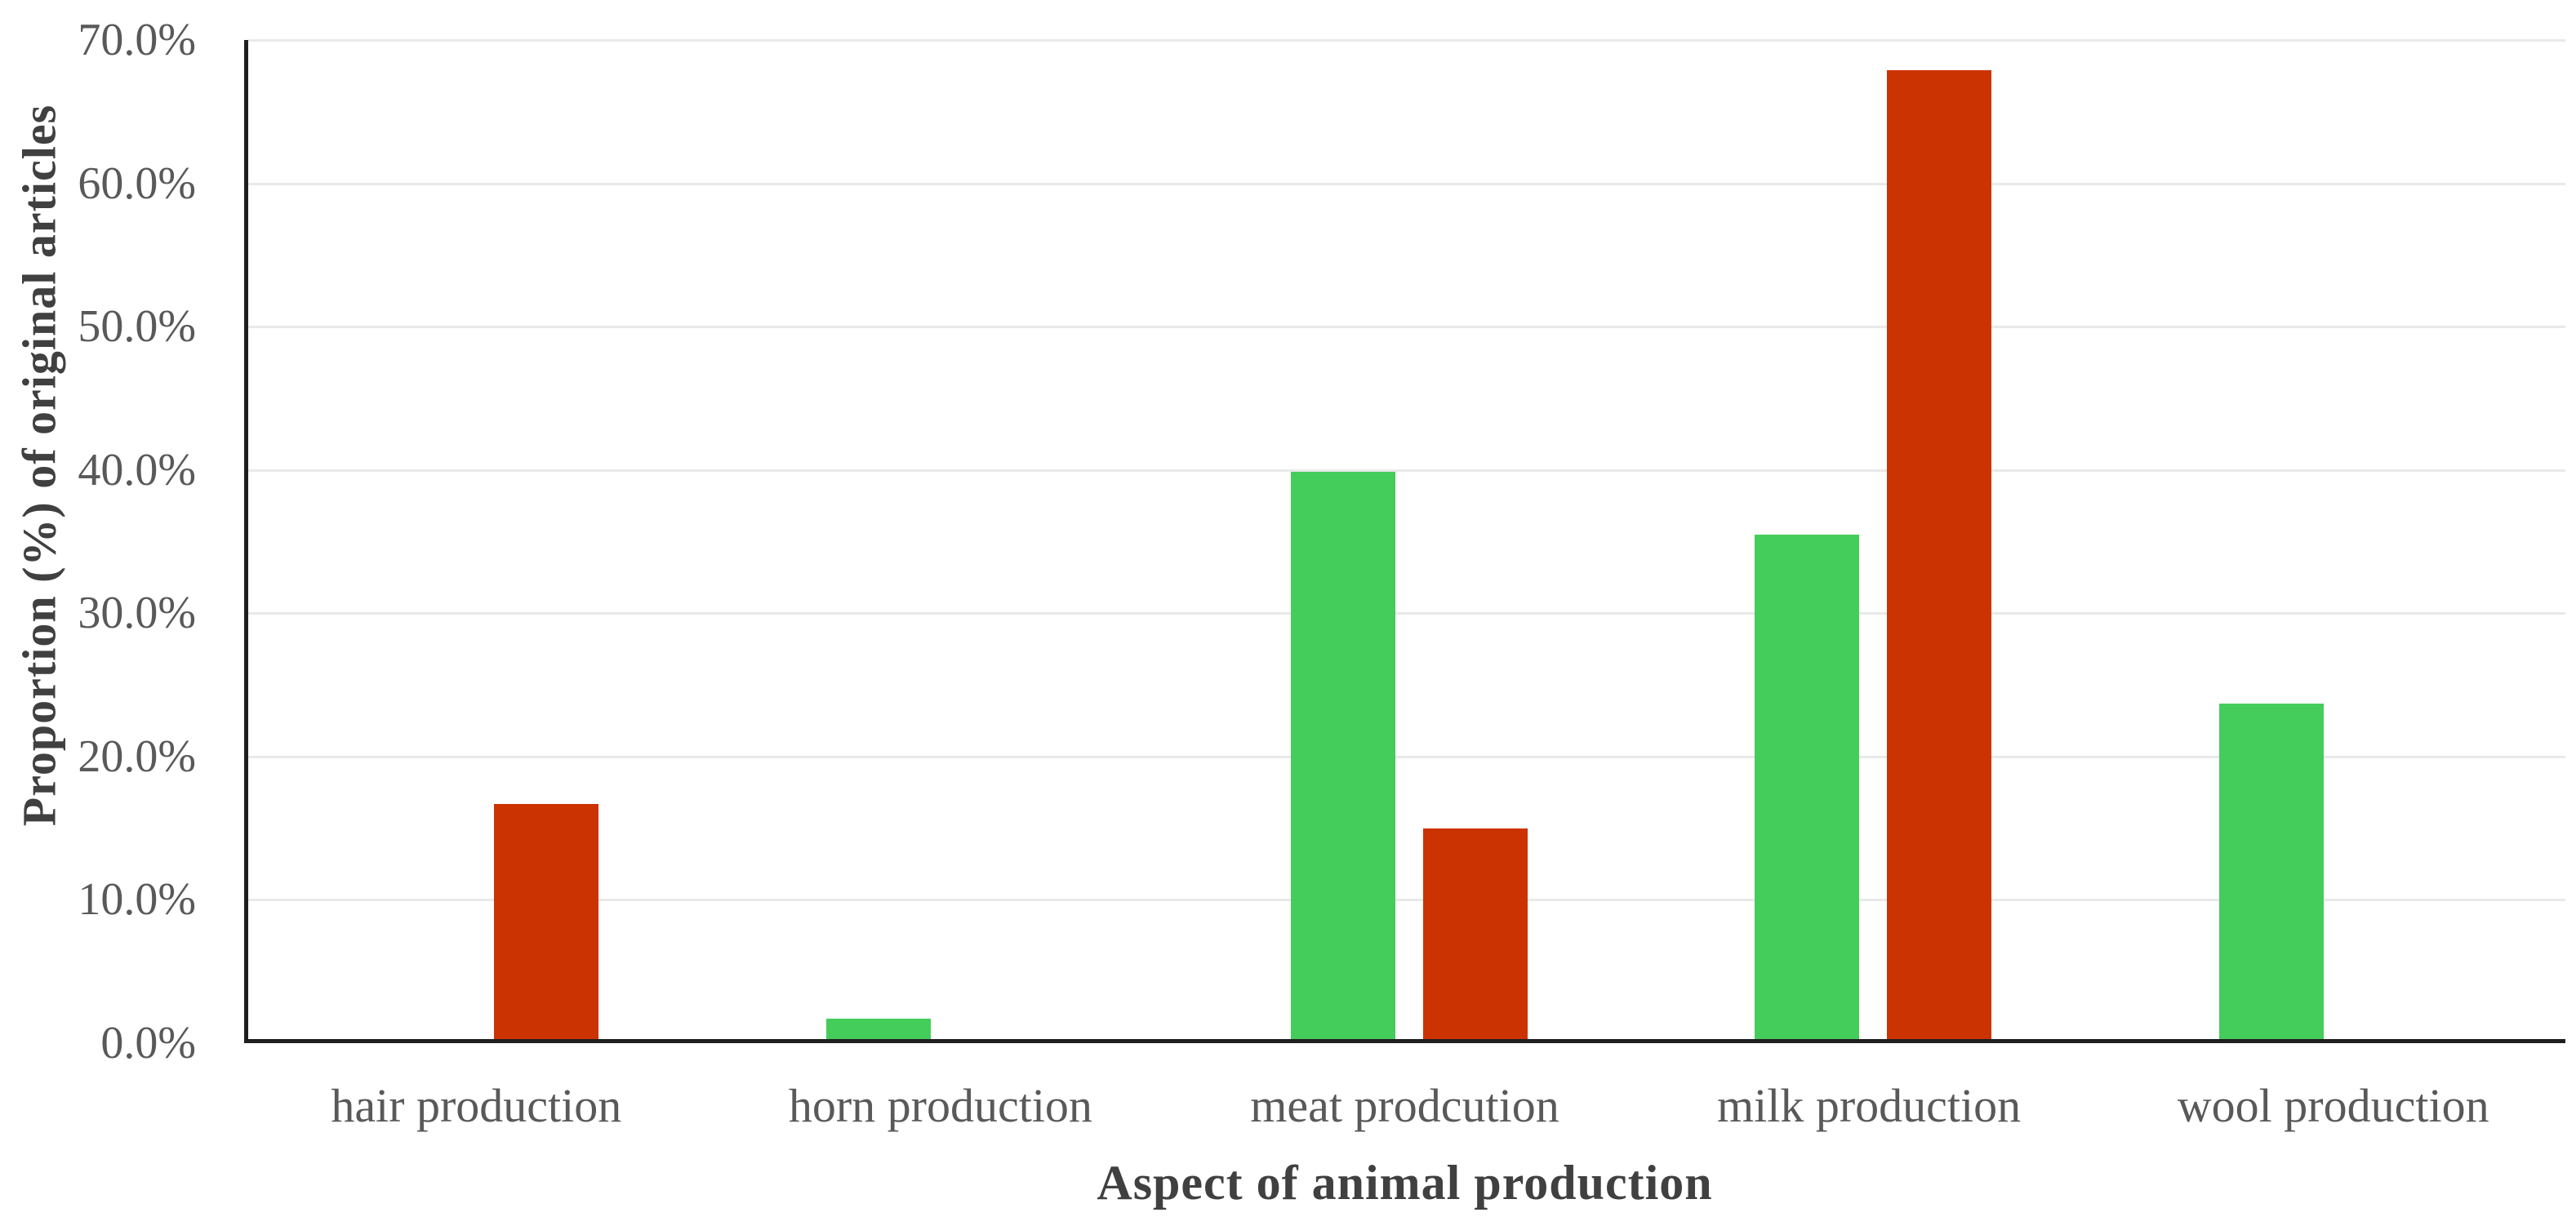 This screenshot has width=2576, height=1217. What do you see at coordinates (1869, 1105) in the screenshot?
I see `x-category-label: milk production` at bounding box center [1869, 1105].